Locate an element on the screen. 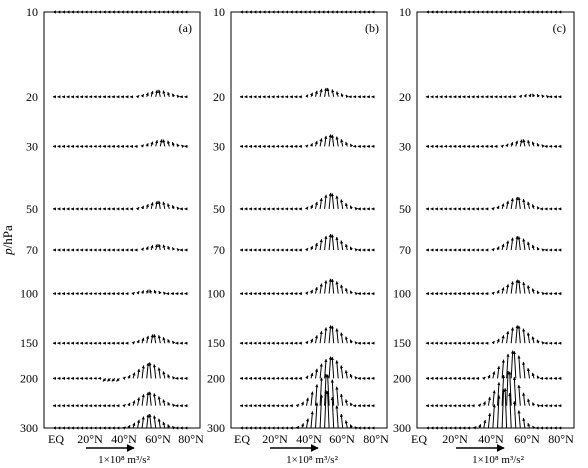 The height and width of the screenshot is (468, 588). xtick-label: 80°N is located at coordinates (376, 439).